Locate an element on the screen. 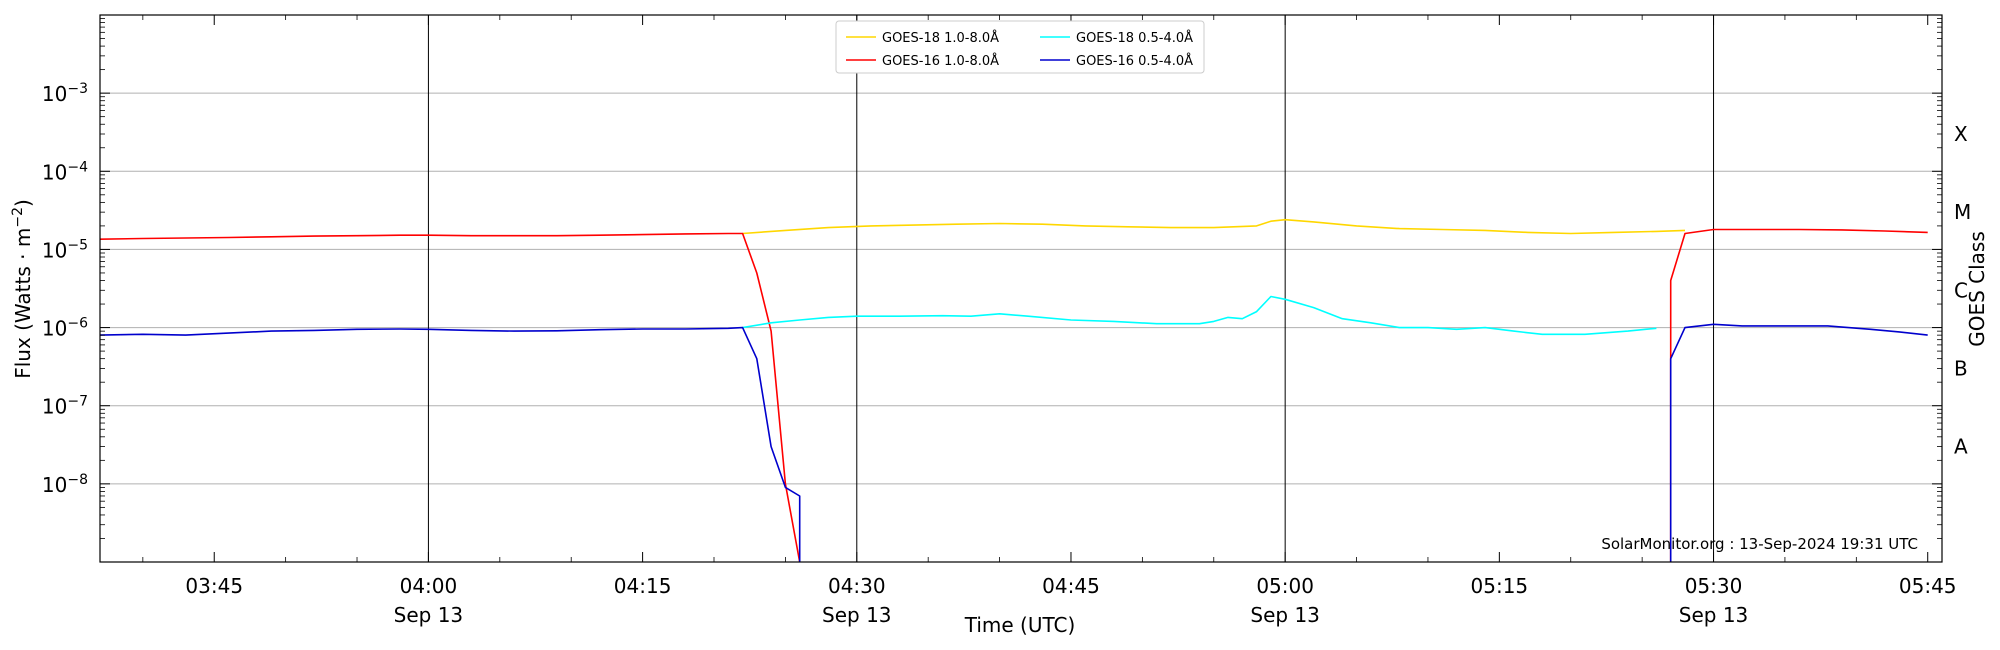 This screenshot has height=650, width=2000. x-tick-label: 05:15 is located at coordinates (1500, 586).